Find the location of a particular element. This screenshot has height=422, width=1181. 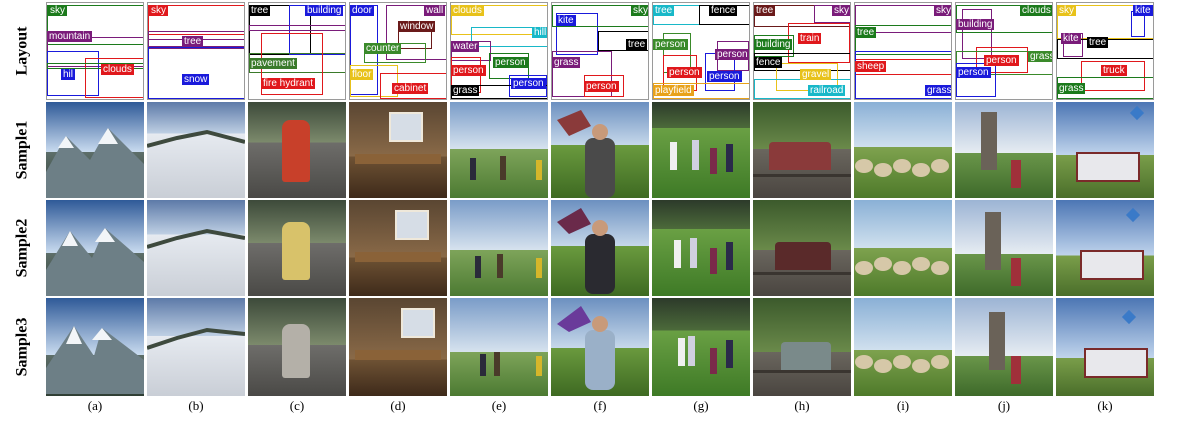

rail-shape is located at coordinates (802, 371).